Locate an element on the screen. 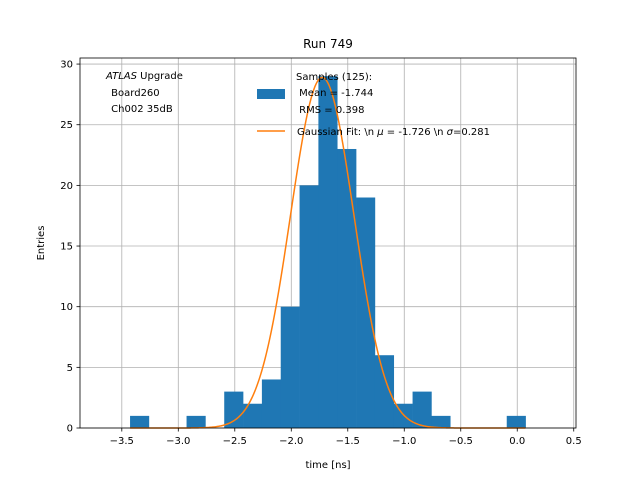 This screenshot has width=640, height=480. x-tick-label: 0.5 is located at coordinates (574, 441).